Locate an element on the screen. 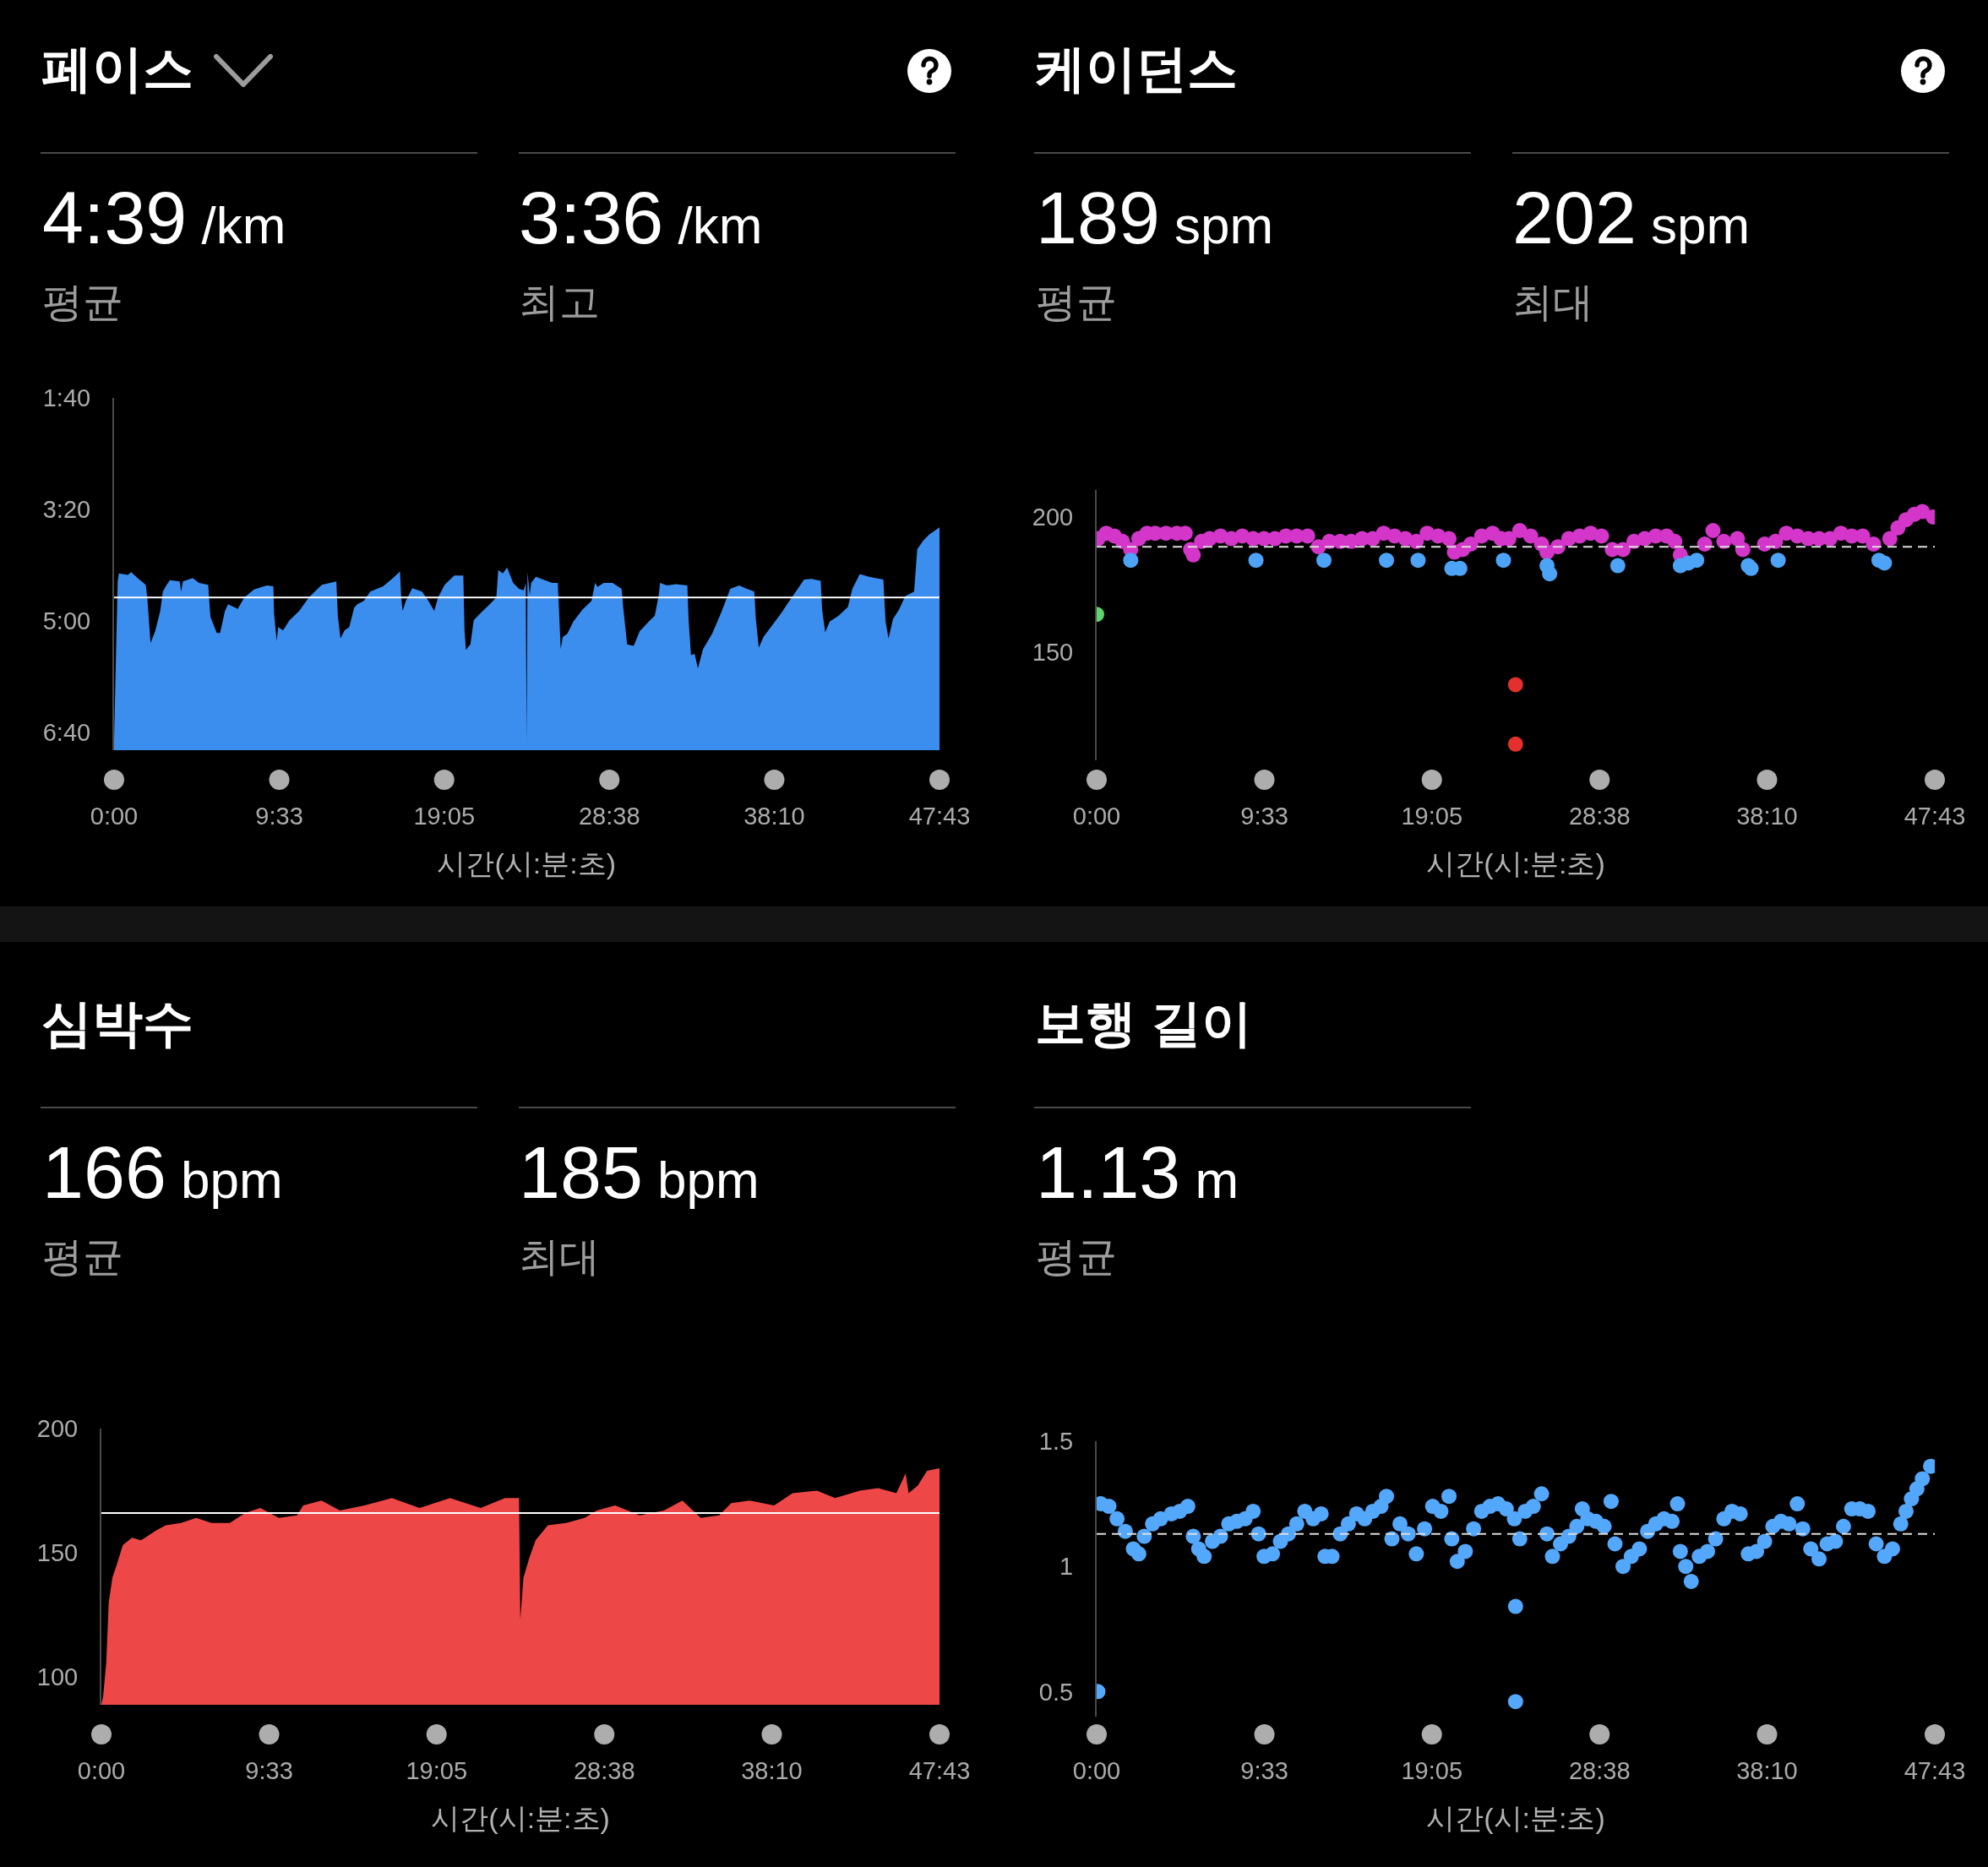 Image resolution: width=1988 pixels, height=1867 pixels. y-tick-label: 100 is located at coordinates (57, 1676).